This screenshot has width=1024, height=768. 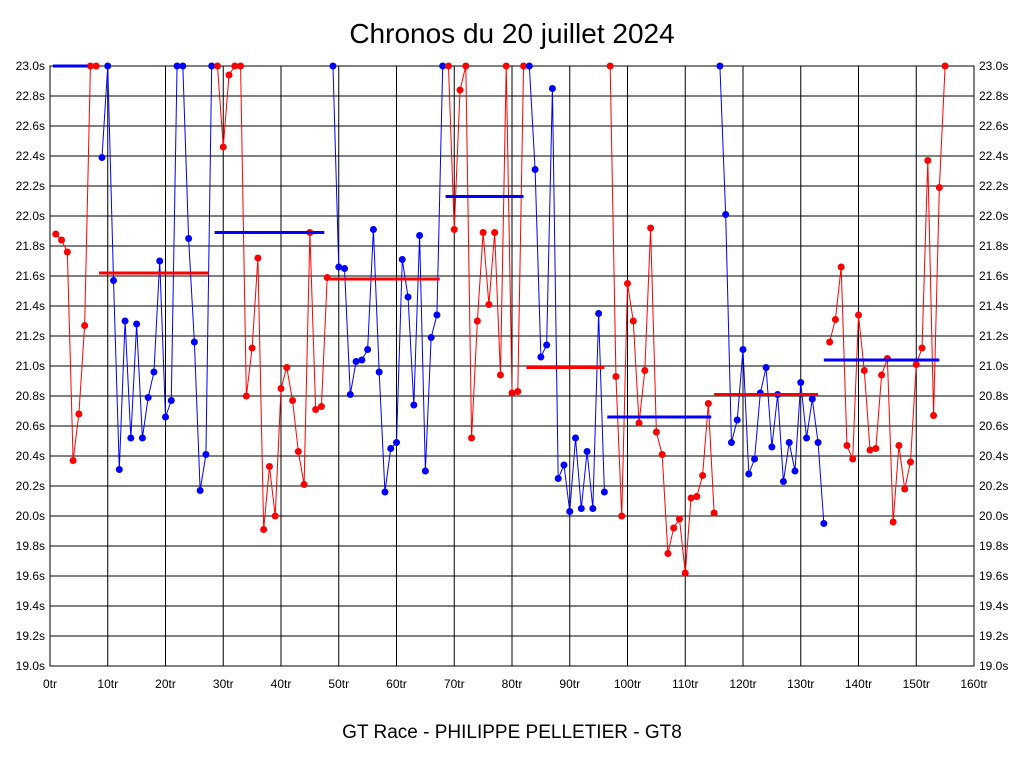 What do you see at coordinates (993, 606) in the screenshot?
I see `y-tick-label-right: 19.4s` at bounding box center [993, 606].